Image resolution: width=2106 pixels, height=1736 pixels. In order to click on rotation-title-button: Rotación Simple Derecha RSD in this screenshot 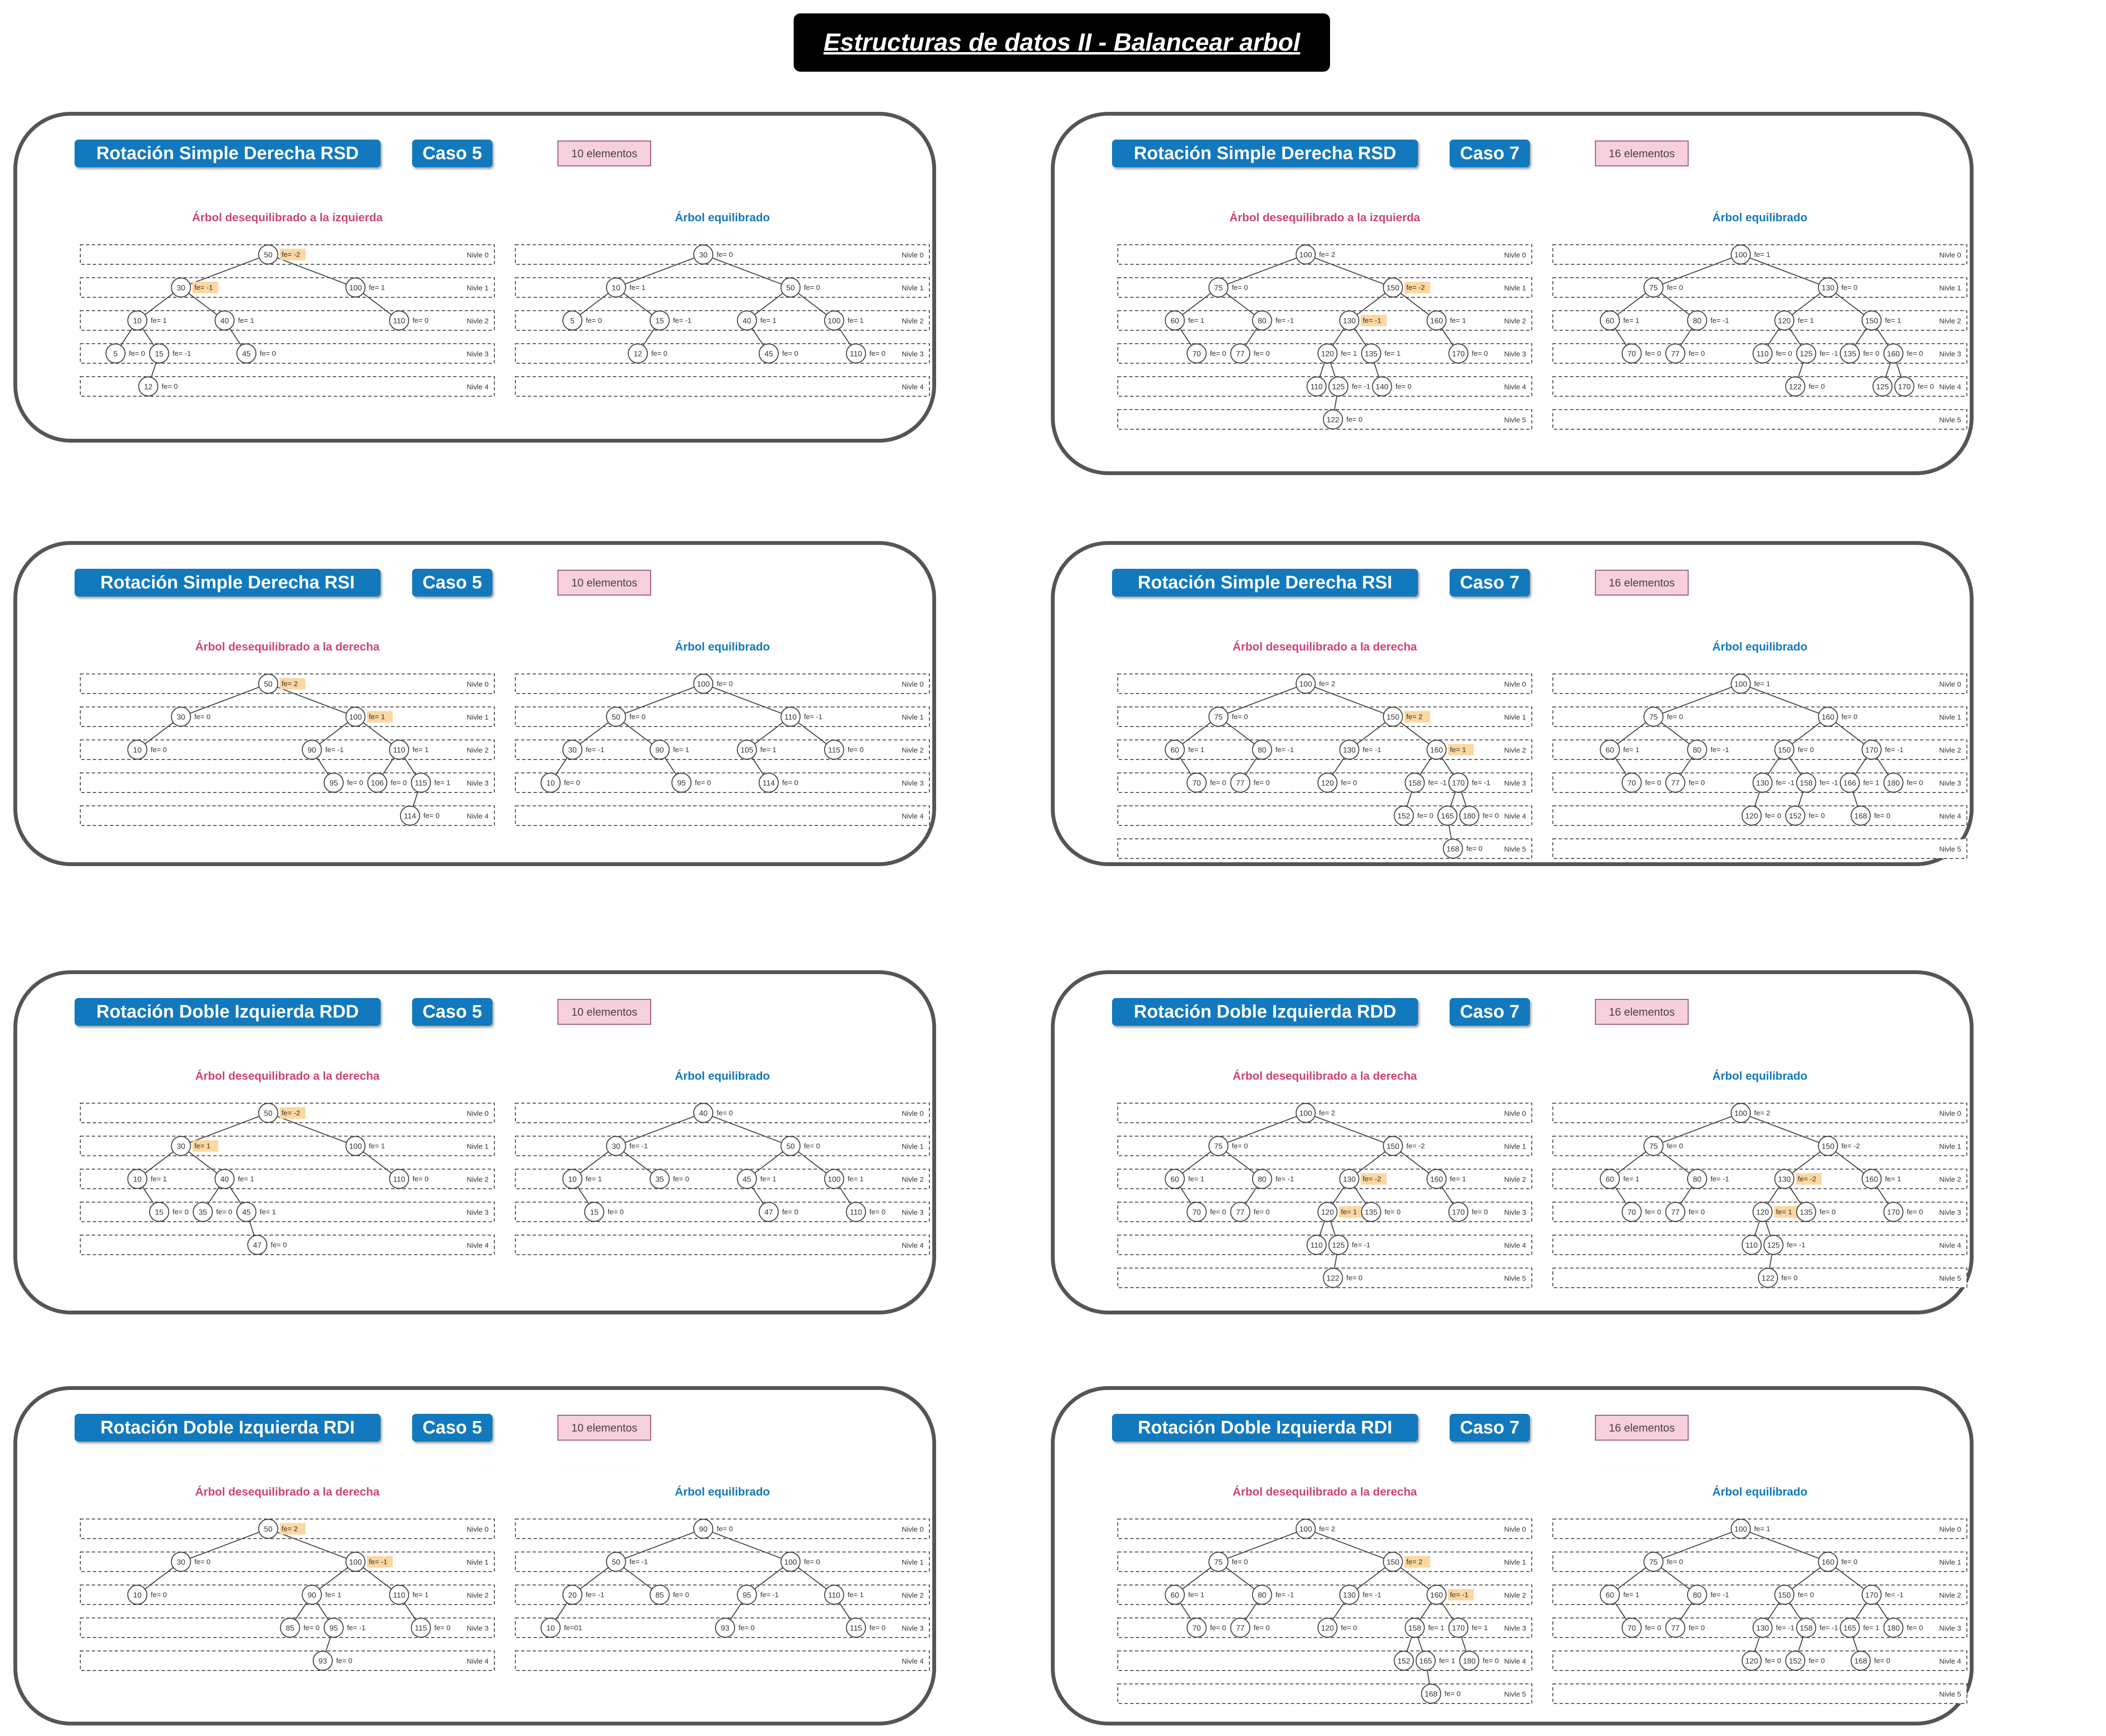, I will do `click(1265, 153)`.